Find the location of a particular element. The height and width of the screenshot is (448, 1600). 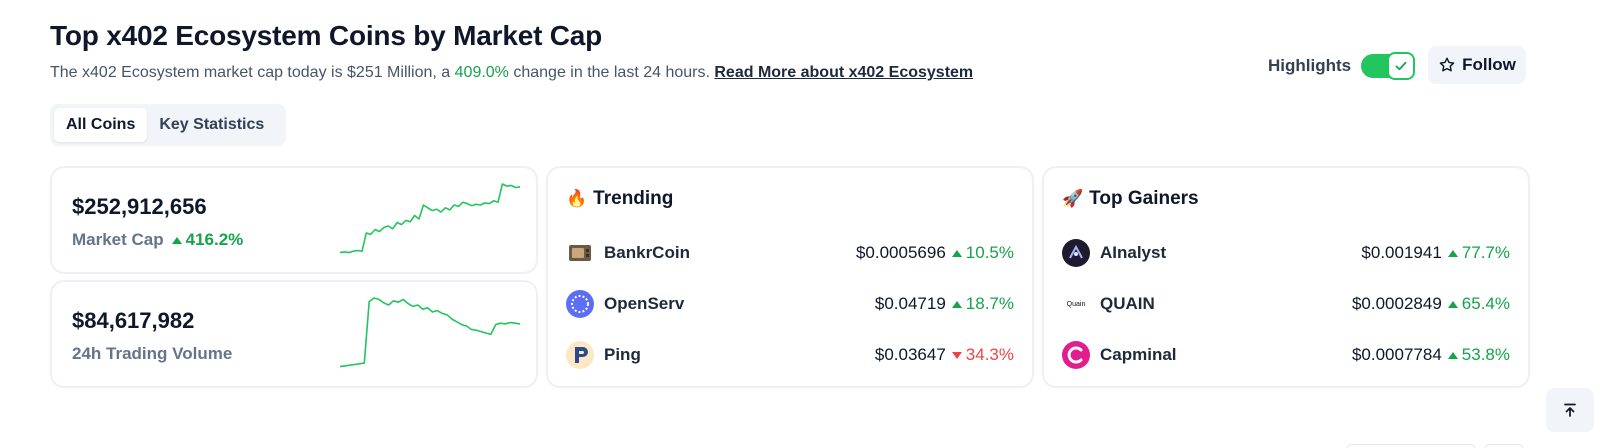

coin-name: AInalyst is located at coordinates (1133, 252).